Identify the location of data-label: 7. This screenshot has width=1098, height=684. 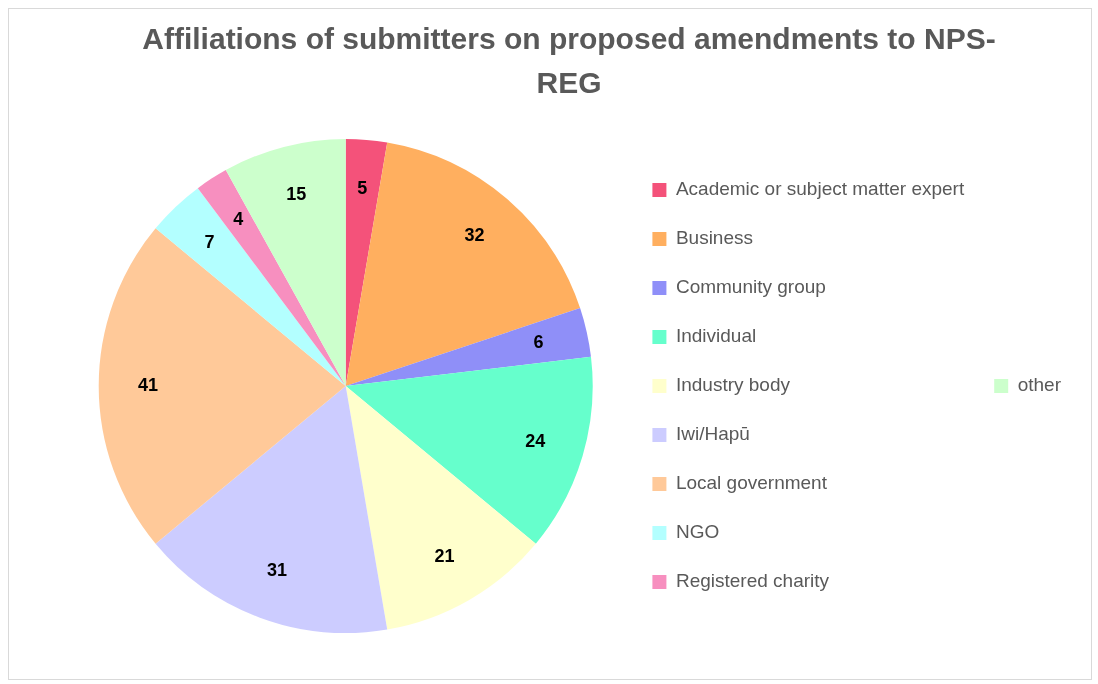
(209, 241).